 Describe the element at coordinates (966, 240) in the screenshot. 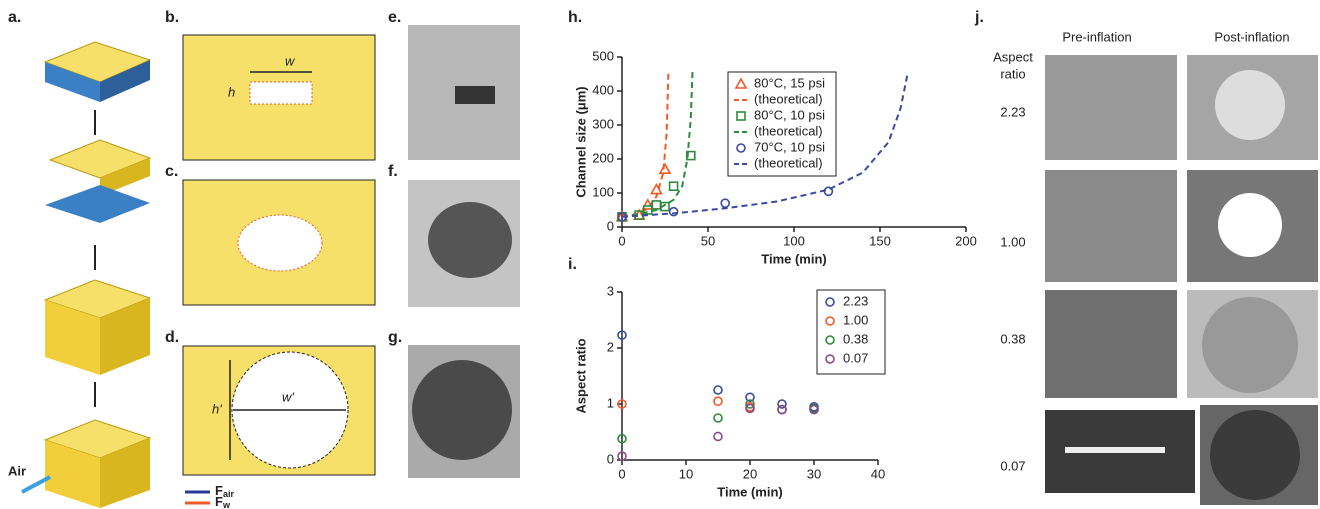

I see `x-tick-label: 200` at that location.